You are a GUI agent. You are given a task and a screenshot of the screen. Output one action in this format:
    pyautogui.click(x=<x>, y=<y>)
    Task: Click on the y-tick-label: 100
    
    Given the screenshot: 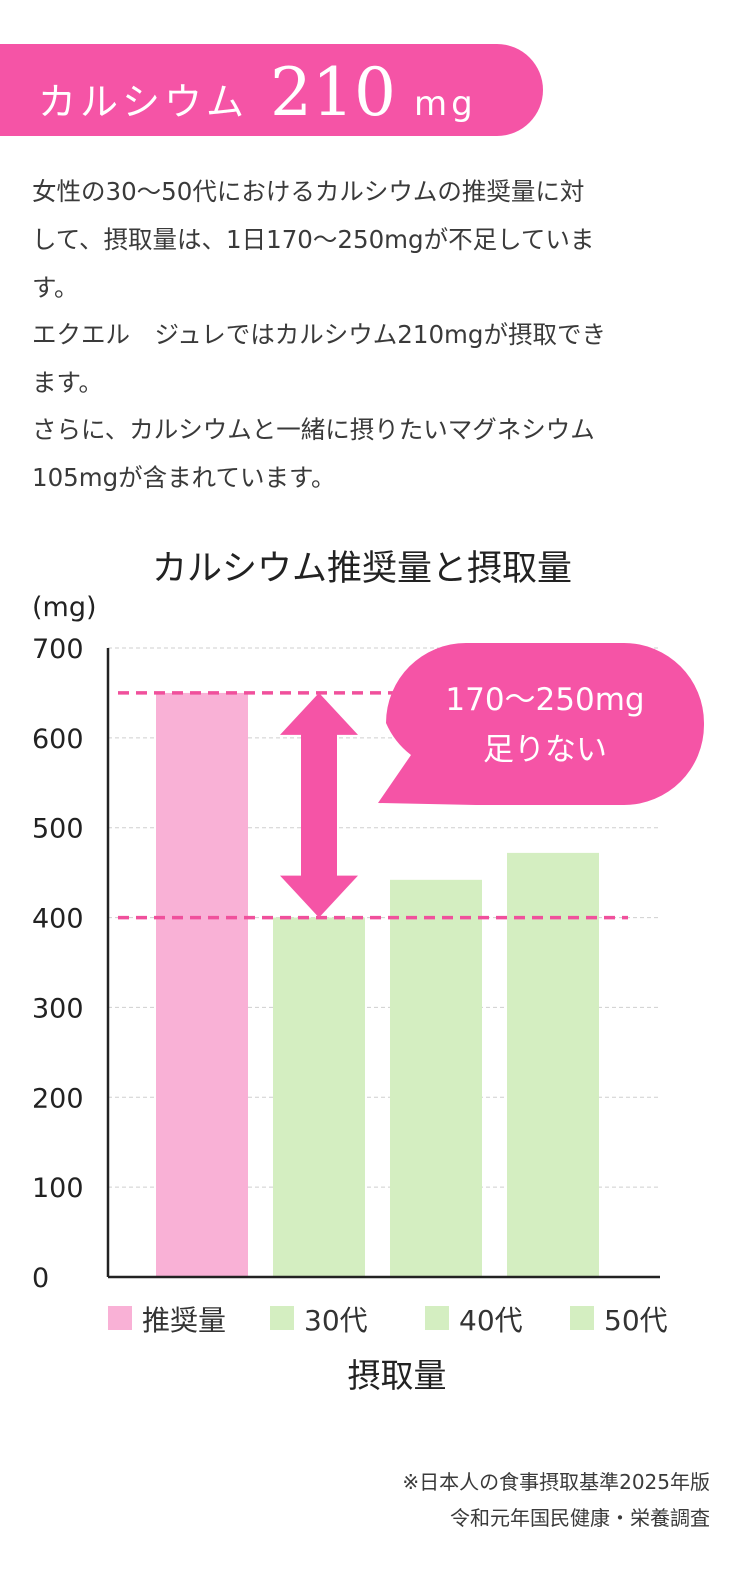 What is the action you would take?
    pyautogui.click(x=58, y=1188)
    